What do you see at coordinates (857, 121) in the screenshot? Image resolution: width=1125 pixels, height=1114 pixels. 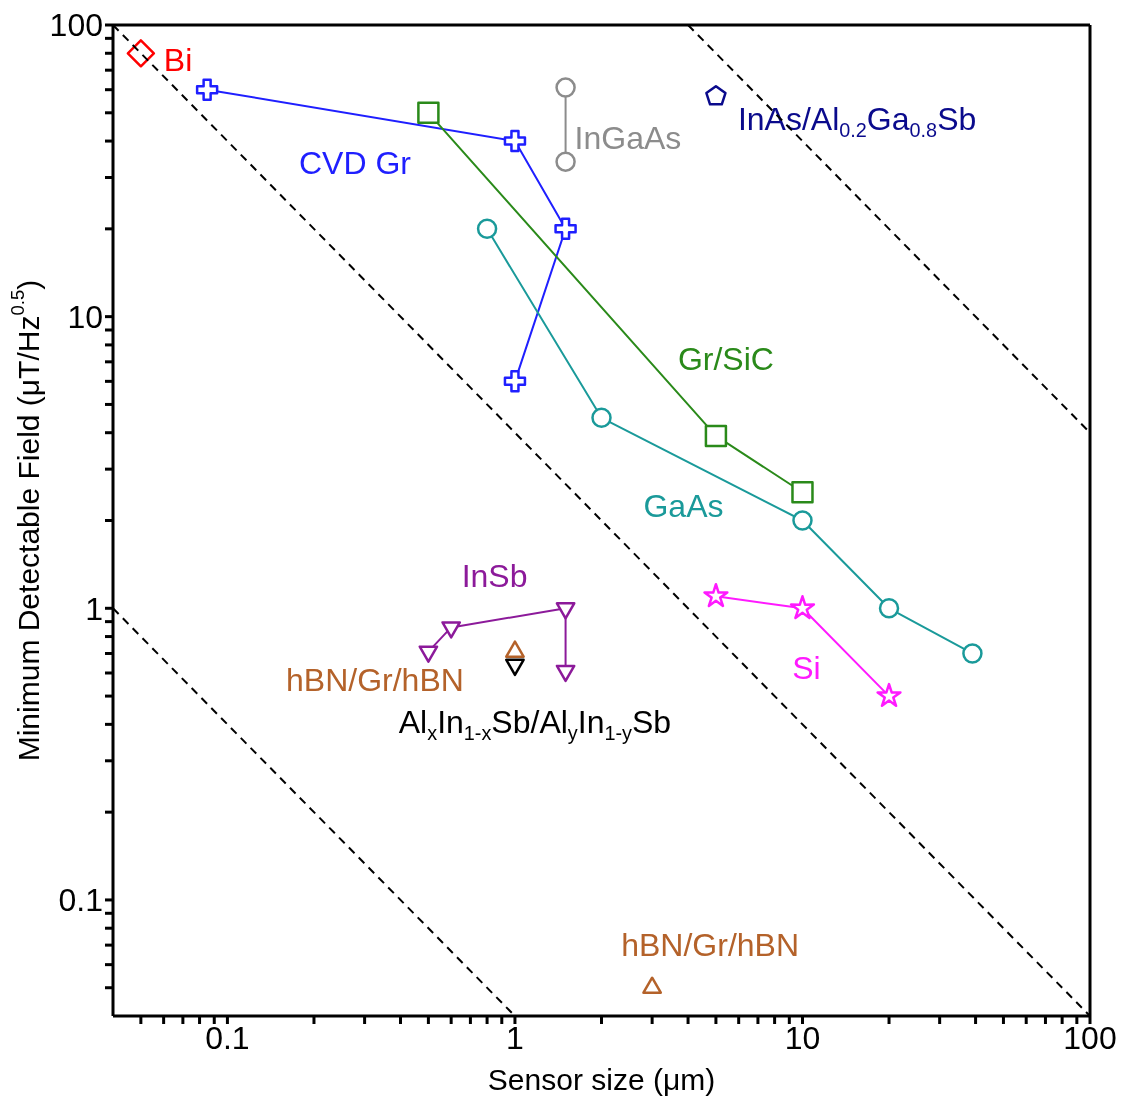 I see `series-label: InAs/Al$_{0.2}$Ga$_{0.8}$Sb` at bounding box center [857, 121].